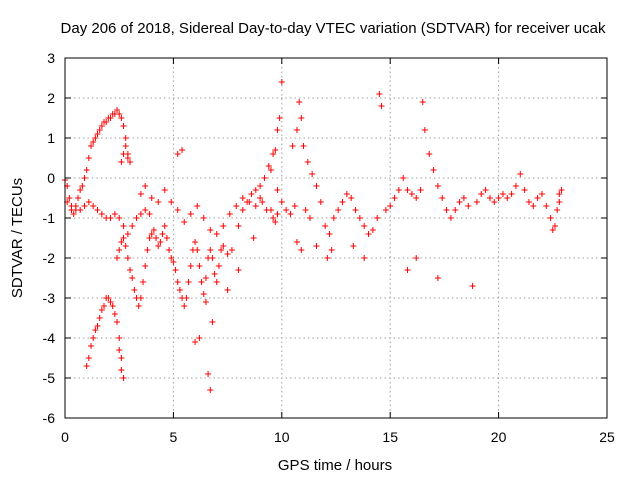 The width and height of the screenshot is (640, 480). What do you see at coordinates (49, 378) in the screenshot?
I see `y-tick-label: -5` at bounding box center [49, 378].